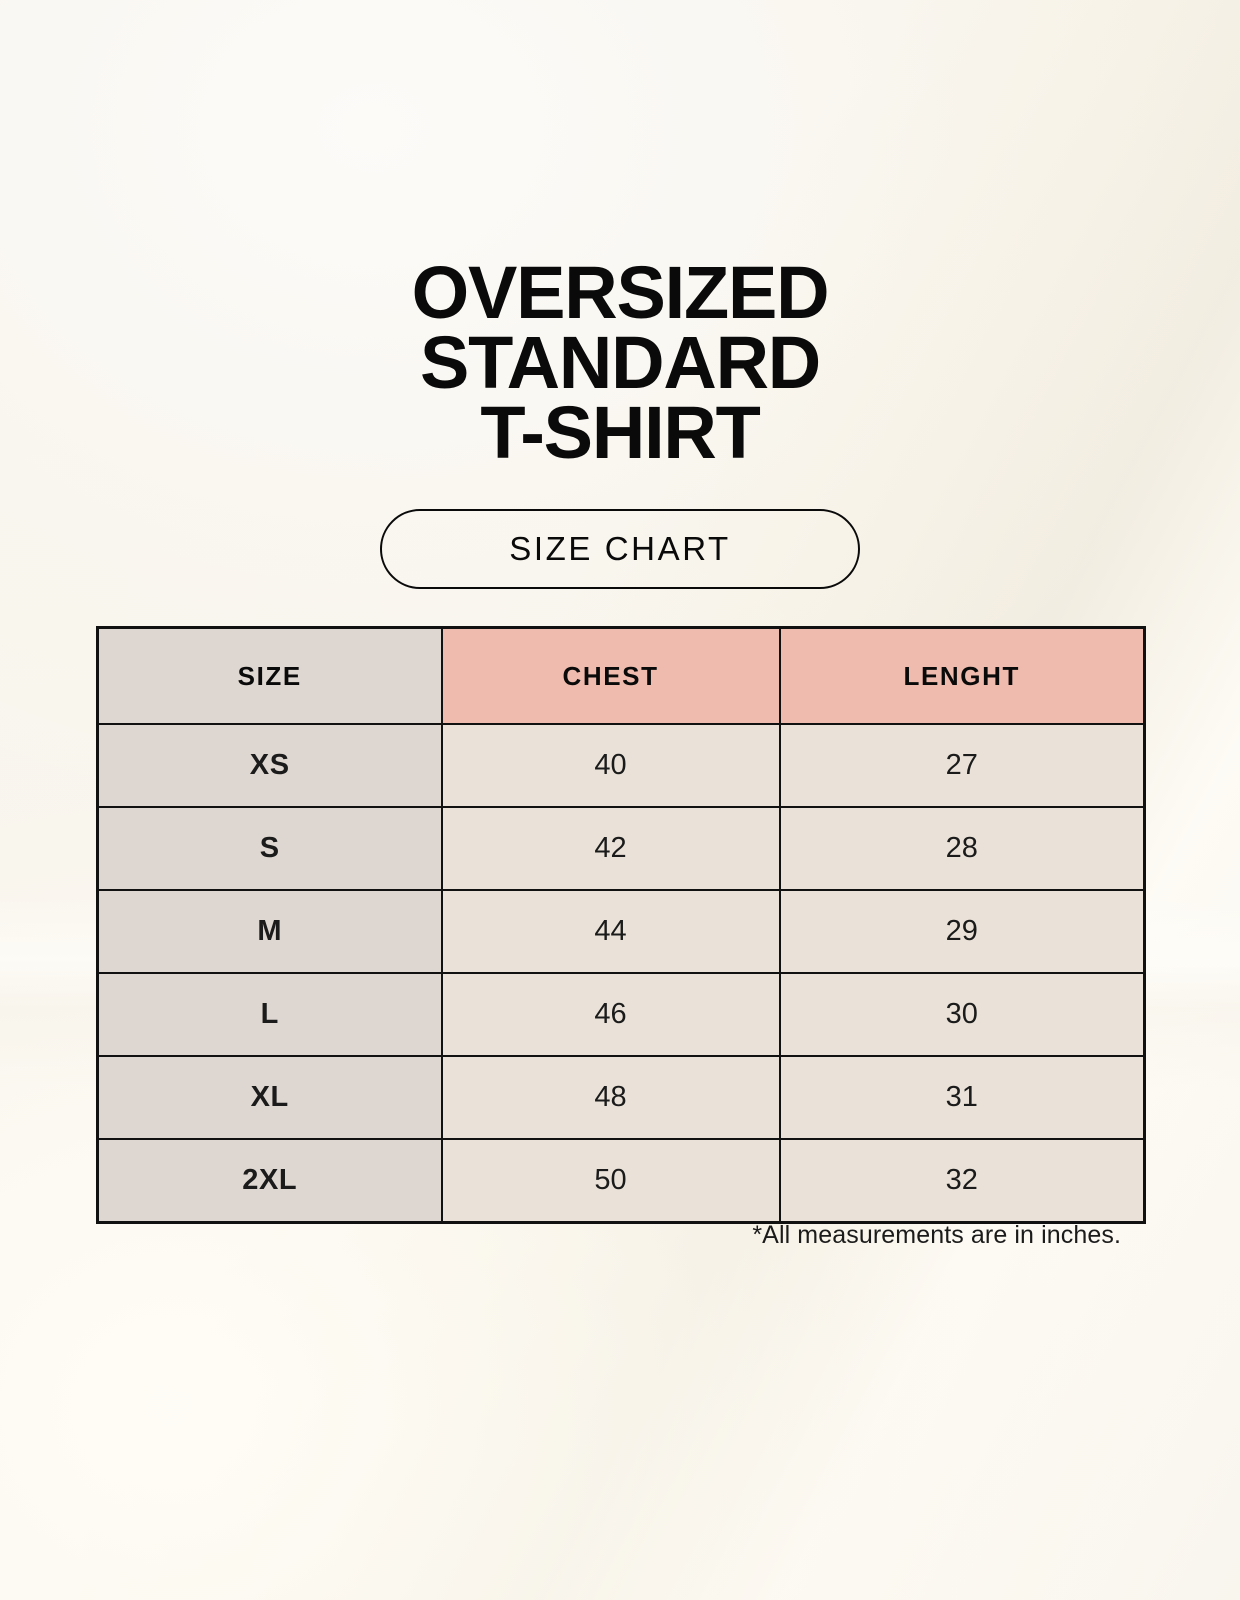 This screenshot has height=1600, width=1240. What do you see at coordinates (962, 931) in the screenshot?
I see `cell-length: 29` at bounding box center [962, 931].